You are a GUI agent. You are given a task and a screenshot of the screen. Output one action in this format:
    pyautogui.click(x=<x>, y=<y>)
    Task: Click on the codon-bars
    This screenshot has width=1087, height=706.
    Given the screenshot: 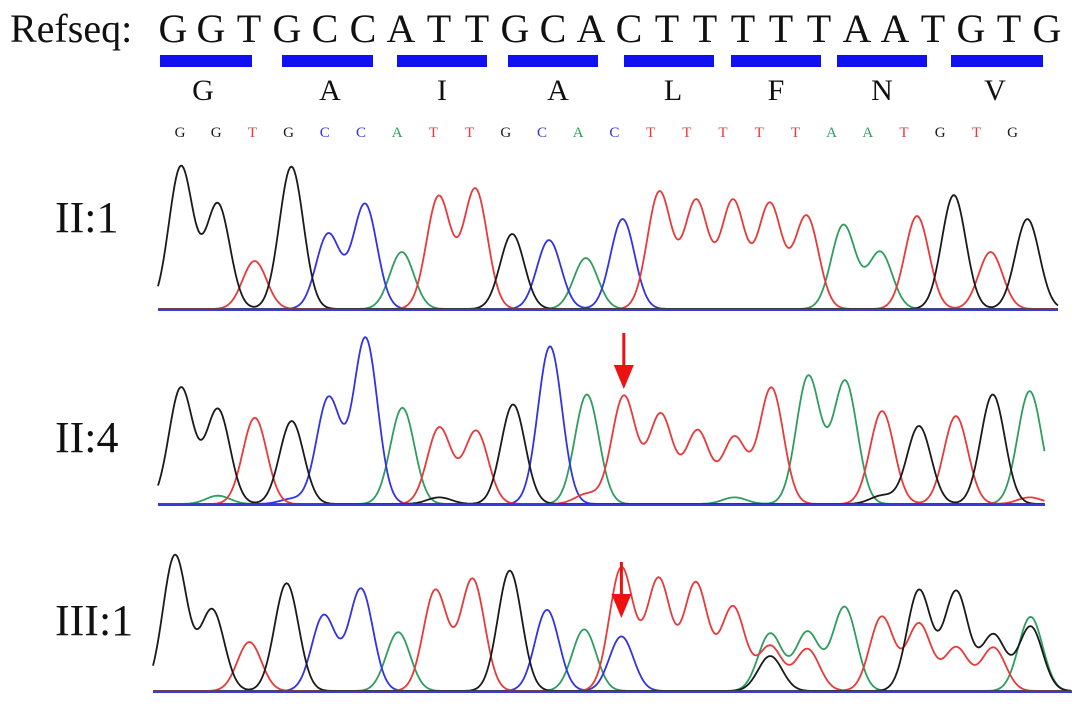 What is the action you would take?
    pyautogui.click(x=601, y=61)
    